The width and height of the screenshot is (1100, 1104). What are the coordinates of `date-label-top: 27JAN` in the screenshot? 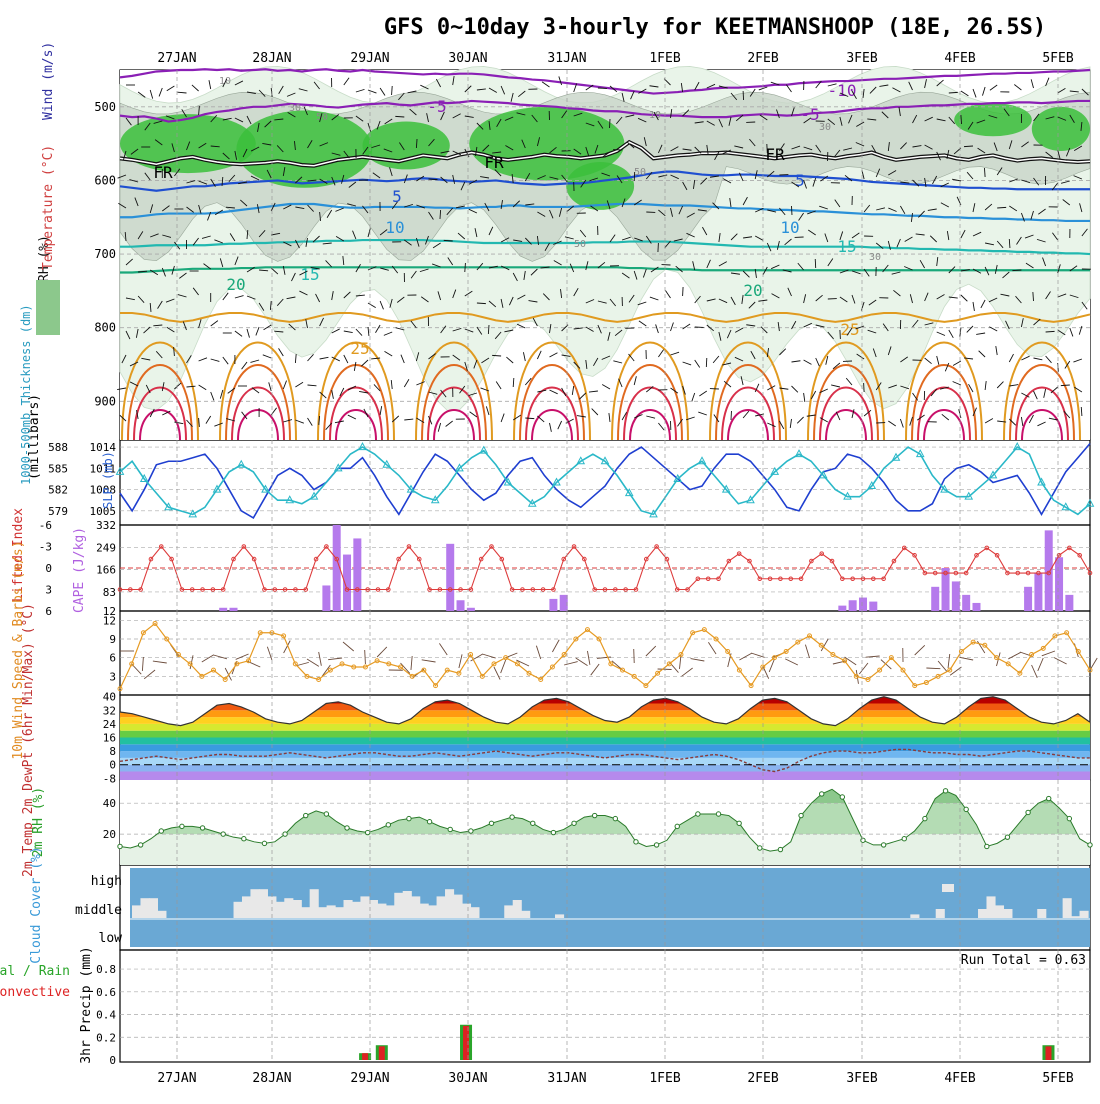 It's located at (176, 58).